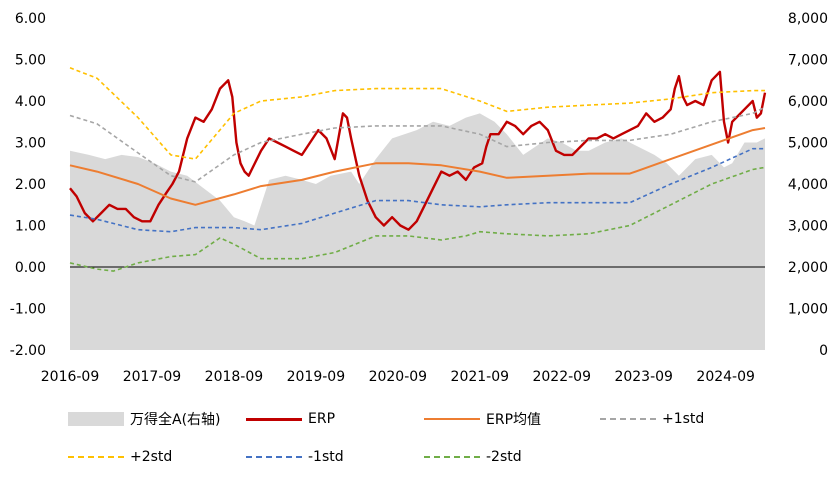  I want to click on legend-item-minus1std: -1std, so click(295, 457).